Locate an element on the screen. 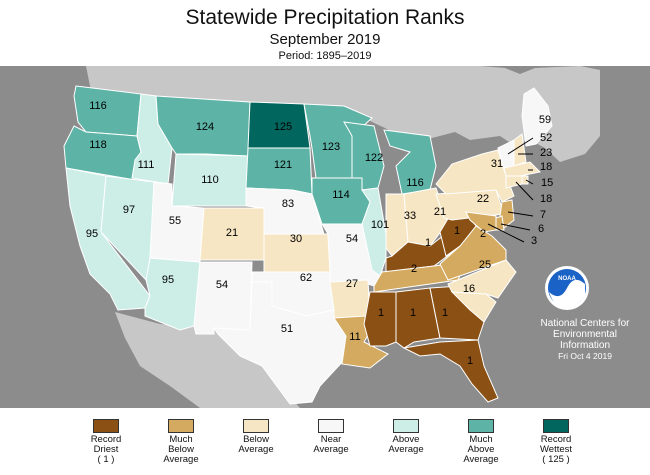 The image size is (650, 475). rank-label-mi: 116 is located at coordinates (415, 183).